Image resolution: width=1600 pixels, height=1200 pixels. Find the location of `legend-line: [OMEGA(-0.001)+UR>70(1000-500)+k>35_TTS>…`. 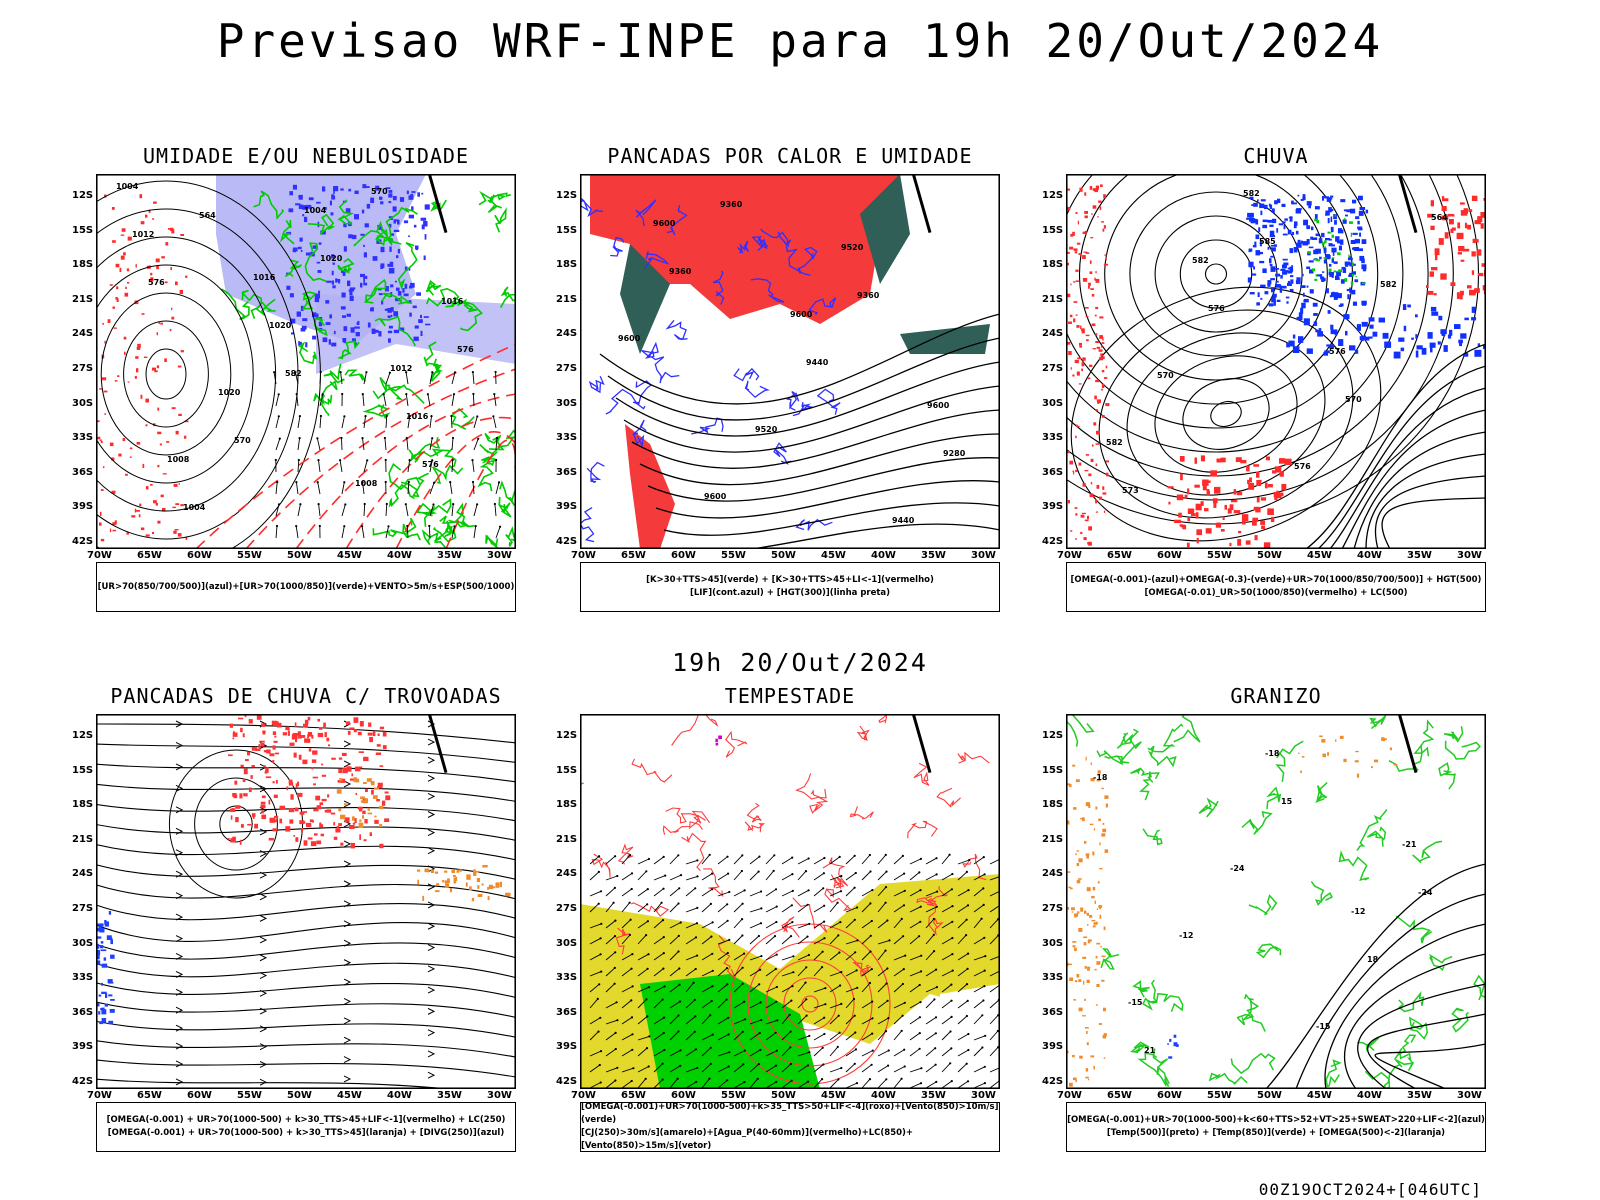

legend-line: [OMEGA(-0.001)+UR>70(1000-500)+k>35_TTS>… is located at coordinates (790, 1113).